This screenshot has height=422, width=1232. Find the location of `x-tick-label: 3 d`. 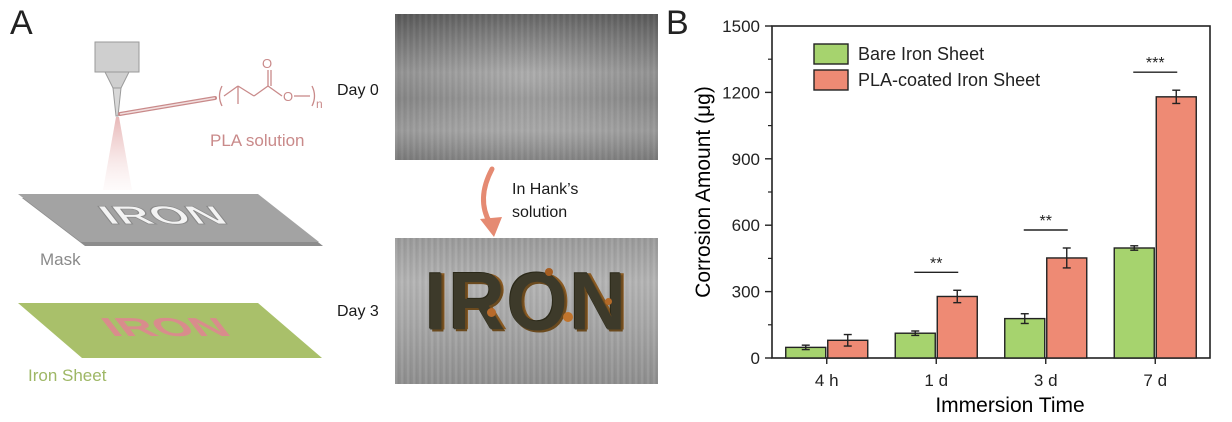

x-tick-label: 3 d is located at coordinates (1046, 380).